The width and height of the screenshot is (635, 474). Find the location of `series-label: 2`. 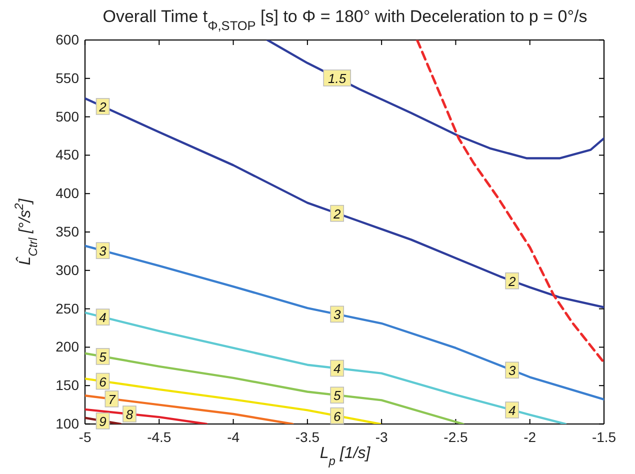

series-label: 2 is located at coordinates (103, 106).